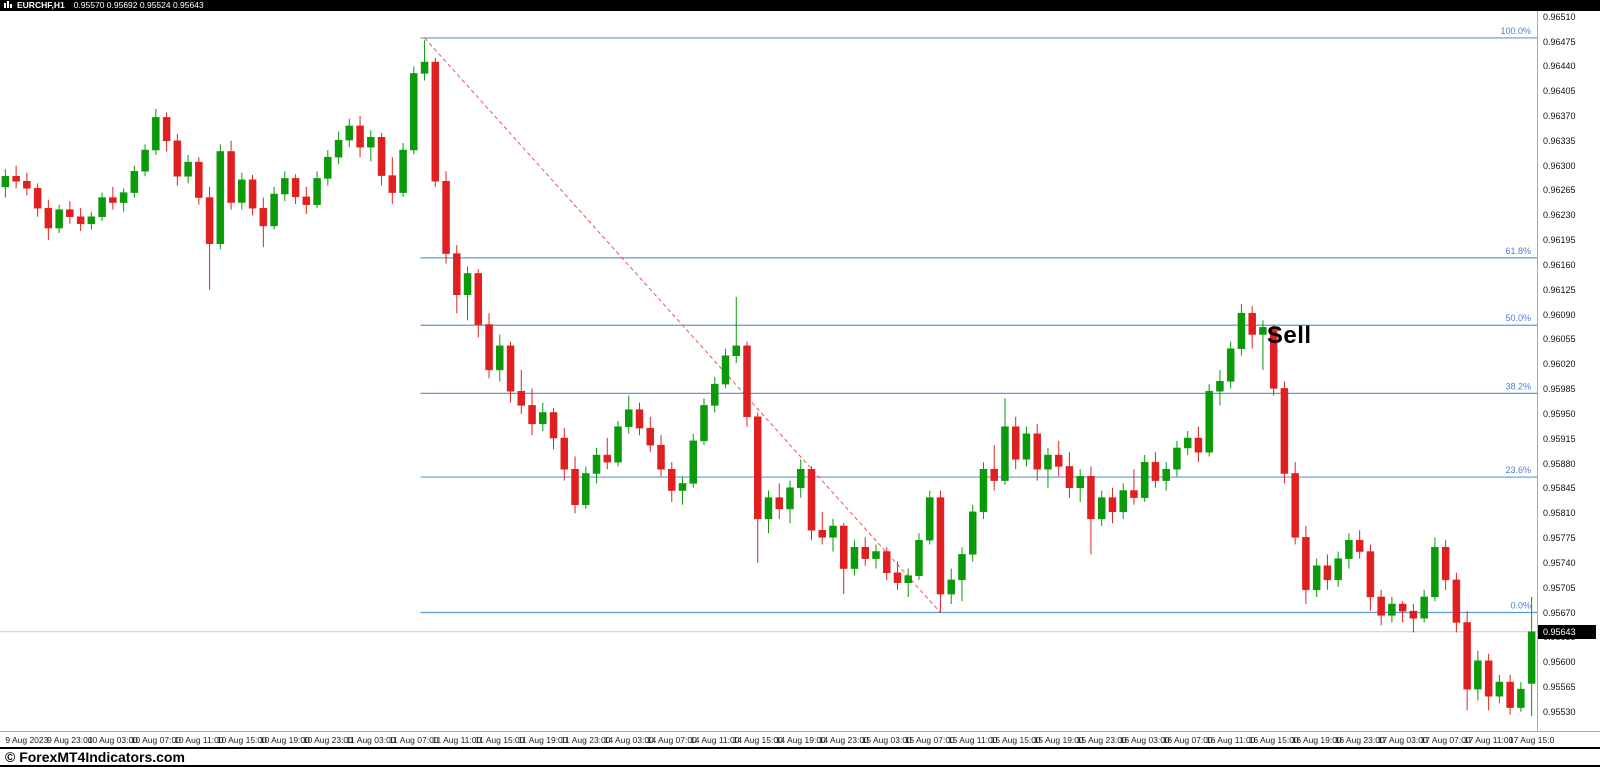 This screenshot has width=1600, height=767. I want to click on time-tick-label: 11 Aug 19:00, so click(543, 740).